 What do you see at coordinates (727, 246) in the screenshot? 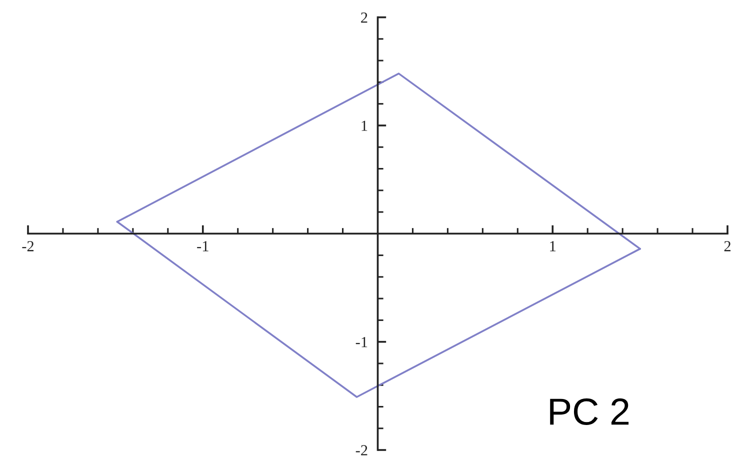
I see `x-tick-label: 2` at bounding box center [727, 246].